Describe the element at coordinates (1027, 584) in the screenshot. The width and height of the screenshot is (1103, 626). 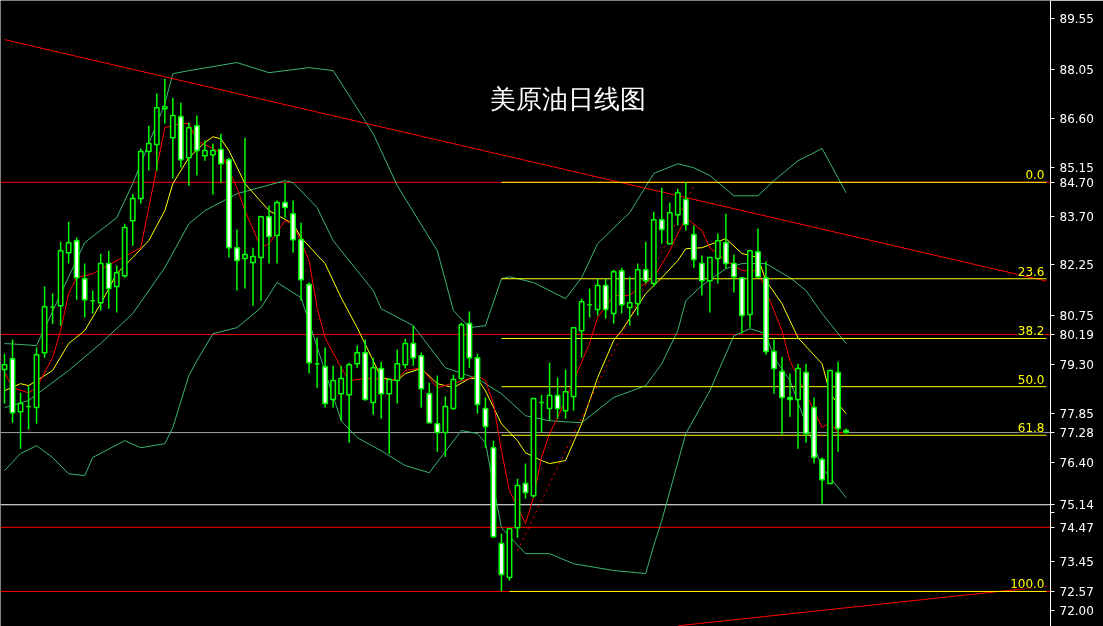
I see `series-label: 100.0` at that location.